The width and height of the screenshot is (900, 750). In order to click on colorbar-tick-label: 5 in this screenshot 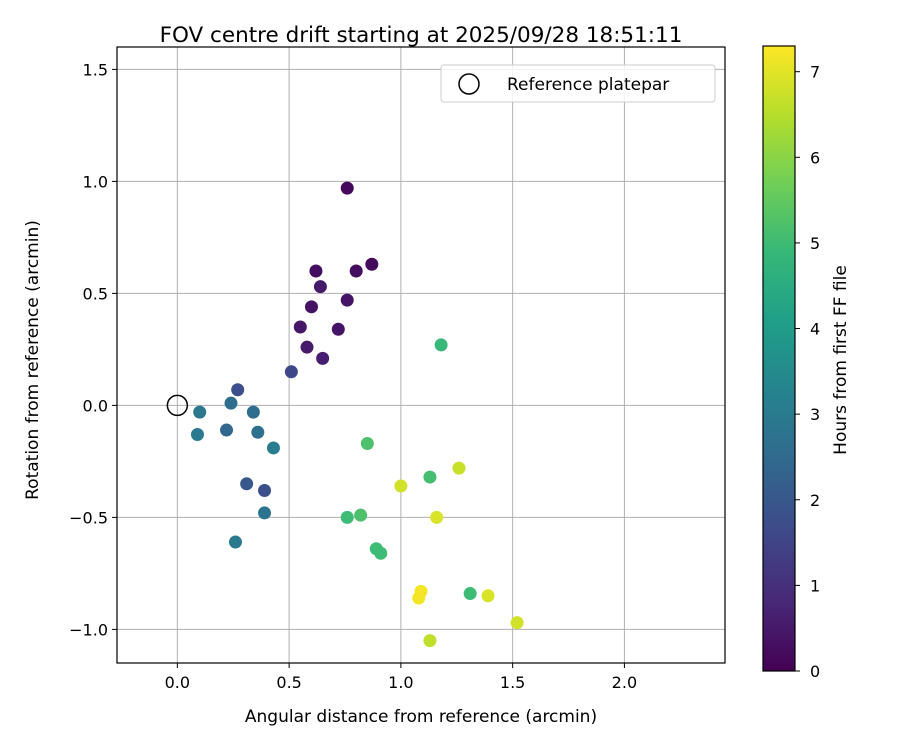, I will do `click(815, 243)`.